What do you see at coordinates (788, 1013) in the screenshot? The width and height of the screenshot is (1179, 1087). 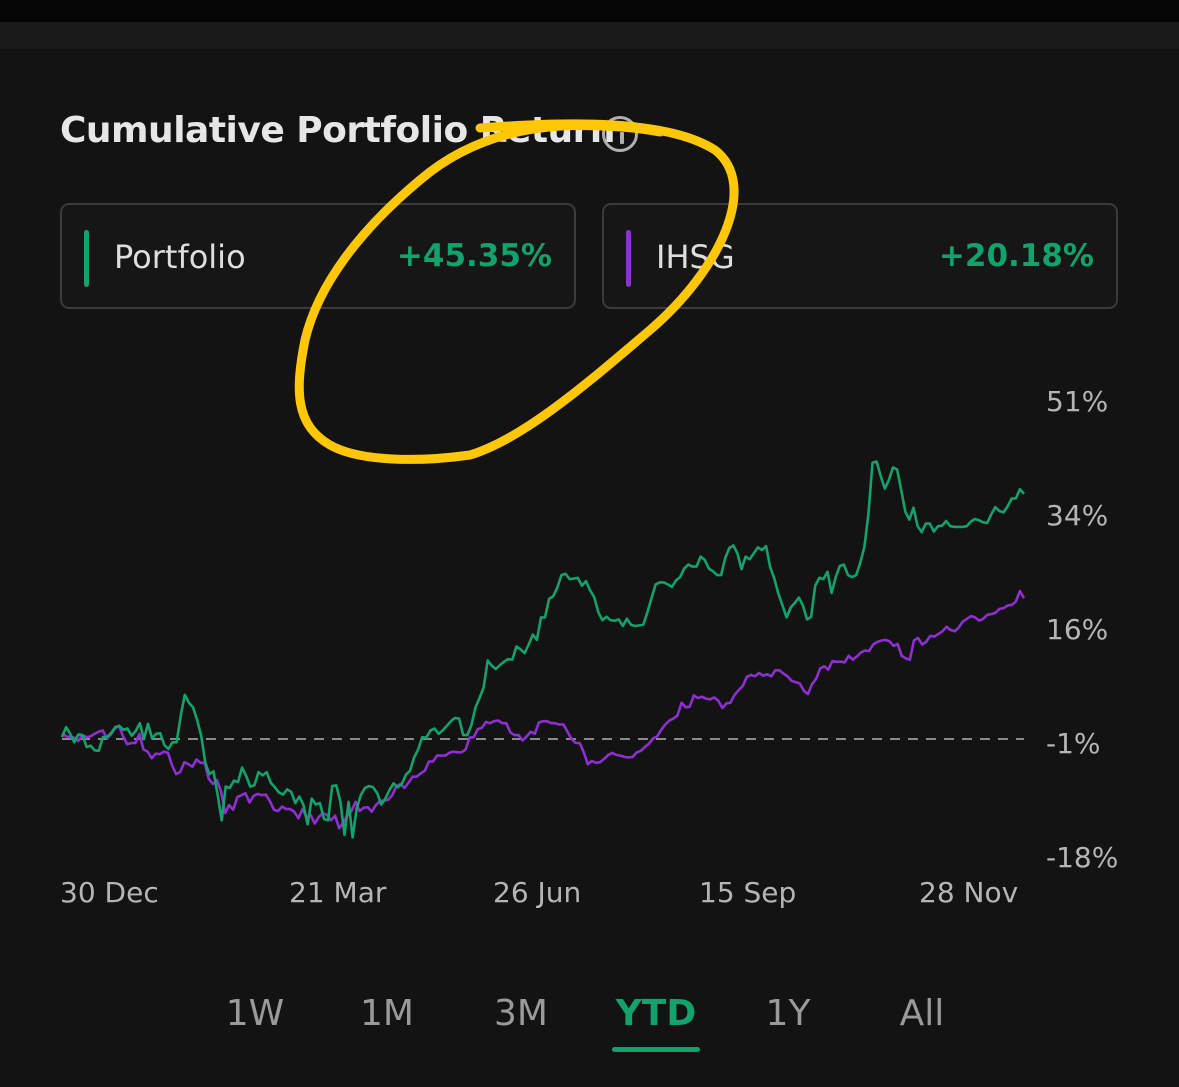 I see `period-tab-1y: 1Y` at bounding box center [788, 1013].